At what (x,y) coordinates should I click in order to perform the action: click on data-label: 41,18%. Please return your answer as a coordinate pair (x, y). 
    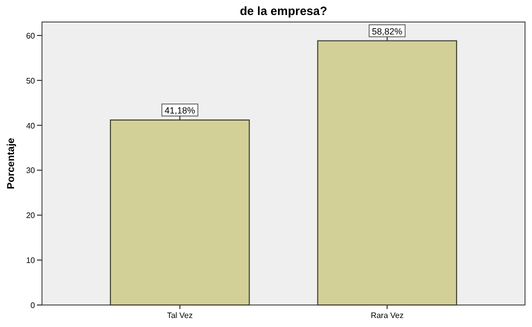
    Looking at the image, I should click on (180, 111).